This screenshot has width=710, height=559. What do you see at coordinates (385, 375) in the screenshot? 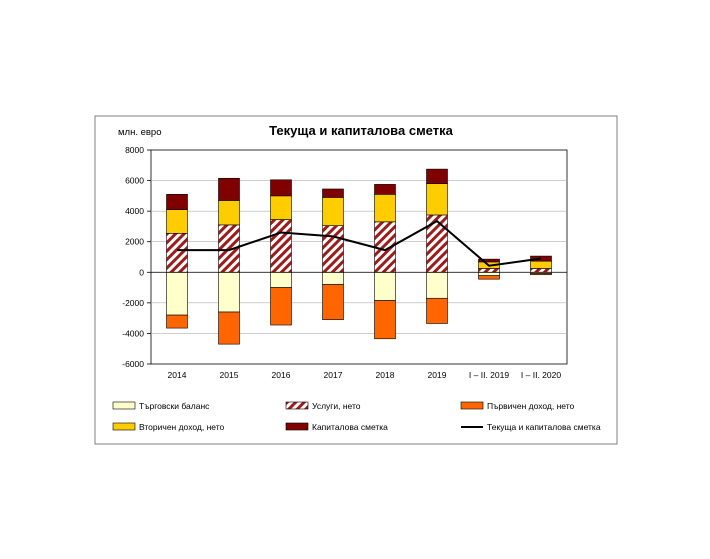
I see `x-tick-label: 2018` at bounding box center [385, 375].